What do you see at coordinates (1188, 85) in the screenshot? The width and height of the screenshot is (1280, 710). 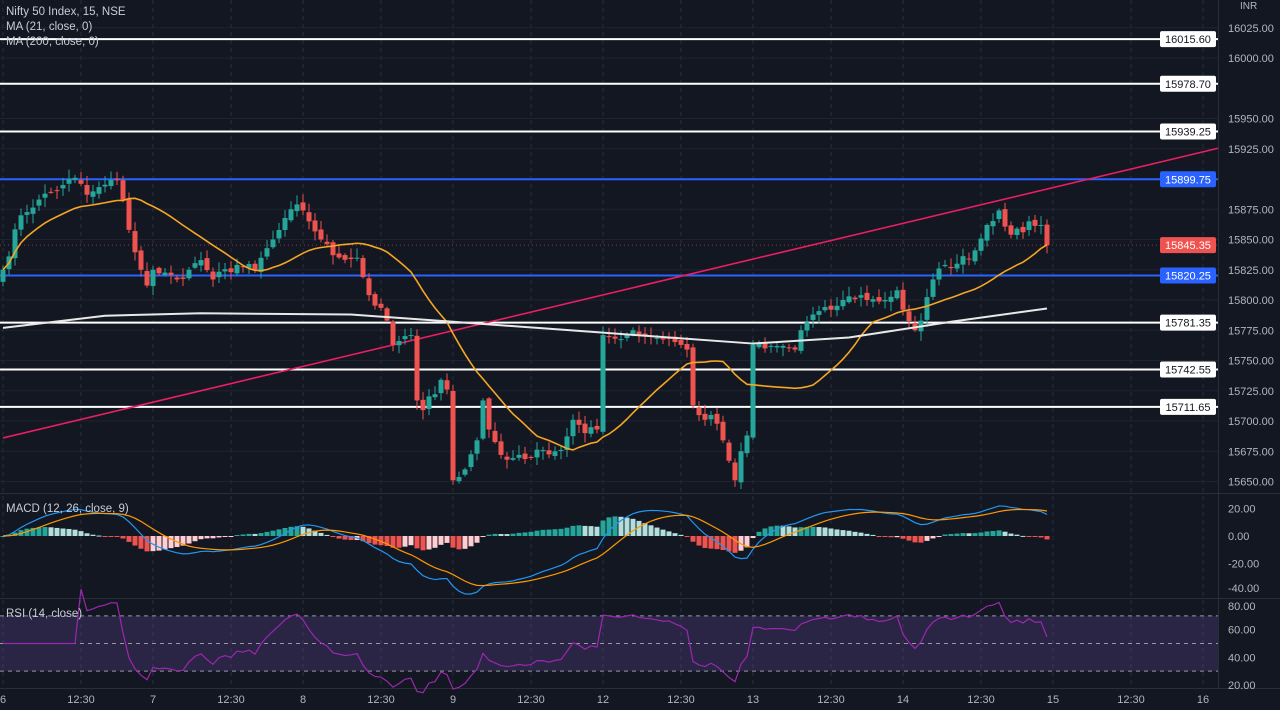 I see `price-label: 15978.70` at bounding box center [1188, 85].